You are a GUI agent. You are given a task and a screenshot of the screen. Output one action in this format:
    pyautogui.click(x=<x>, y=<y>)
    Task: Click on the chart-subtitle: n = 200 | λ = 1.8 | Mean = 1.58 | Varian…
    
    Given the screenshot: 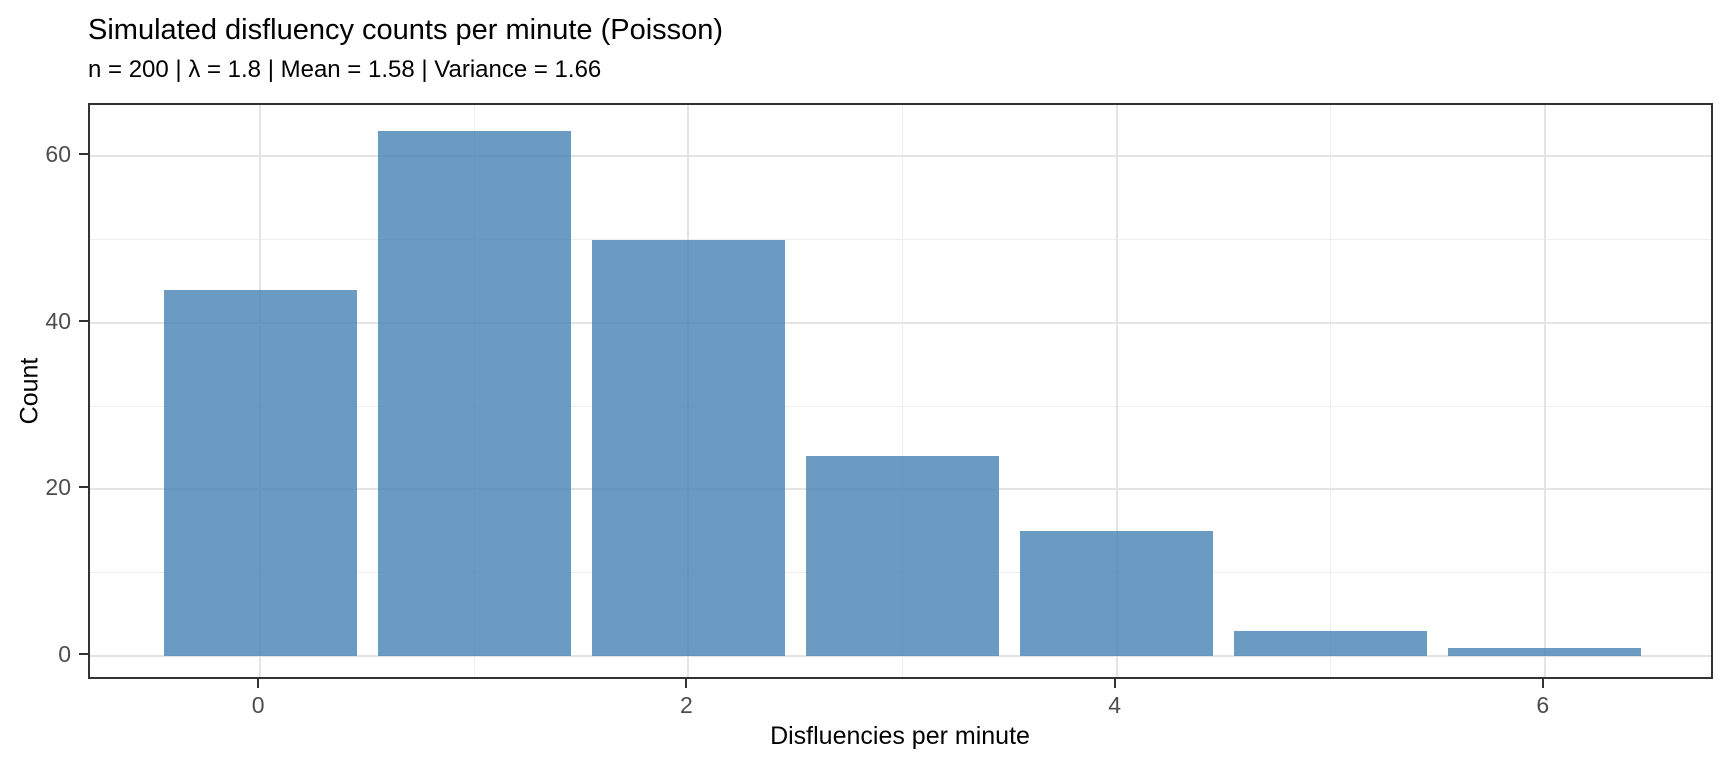 What is the action you would take?
    pyautogui.click(x=345, y=69)
    